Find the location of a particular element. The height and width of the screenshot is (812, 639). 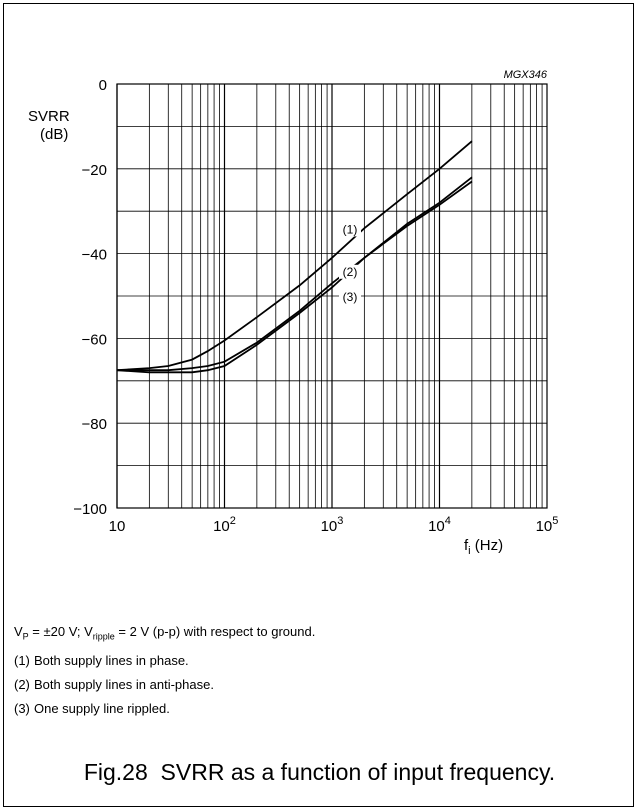

y-tick-label: 0 is located at coordinates (103, 85).